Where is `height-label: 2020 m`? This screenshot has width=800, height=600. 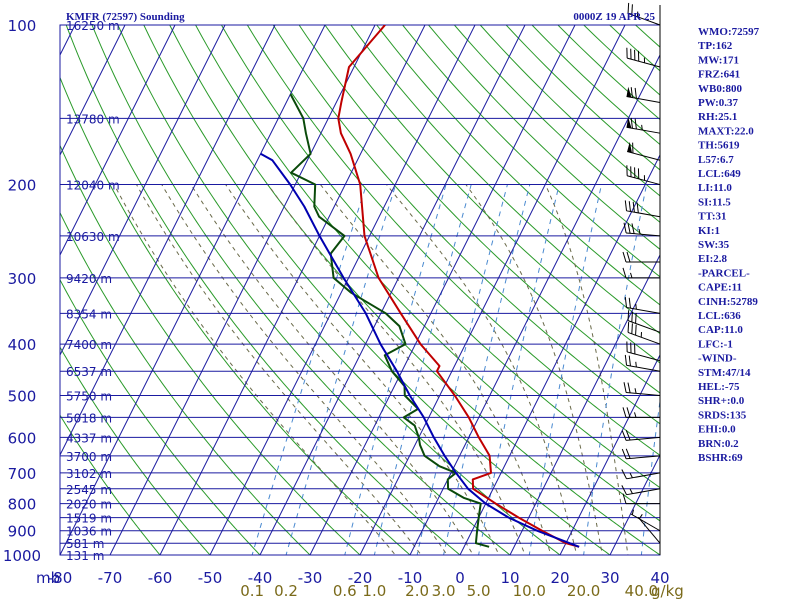
height-label: 2020 m is located at coordinates (89, 505).